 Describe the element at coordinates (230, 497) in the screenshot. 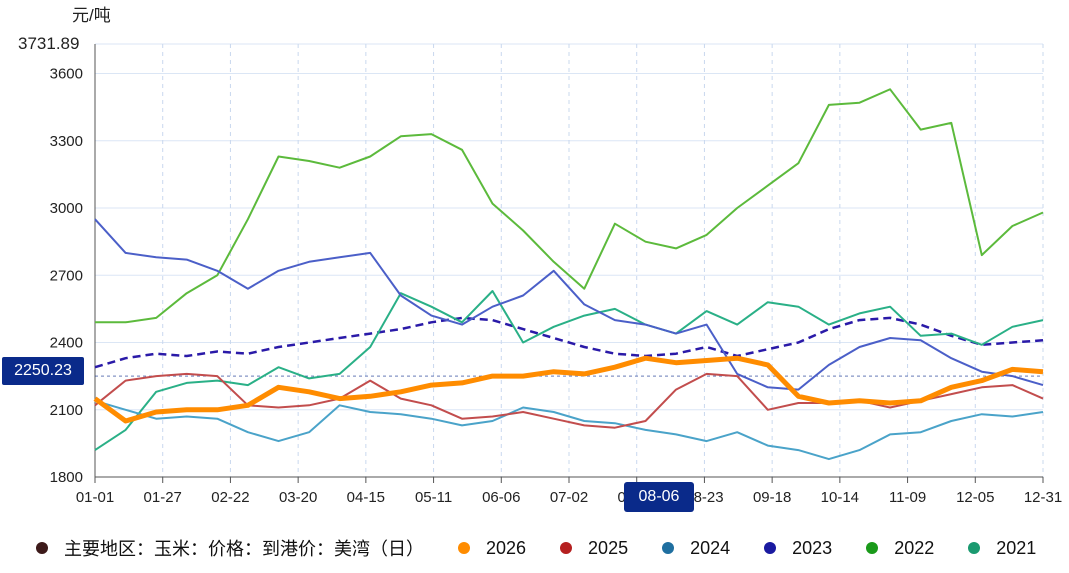

I see `x-tick-label: 02-22` at that location.